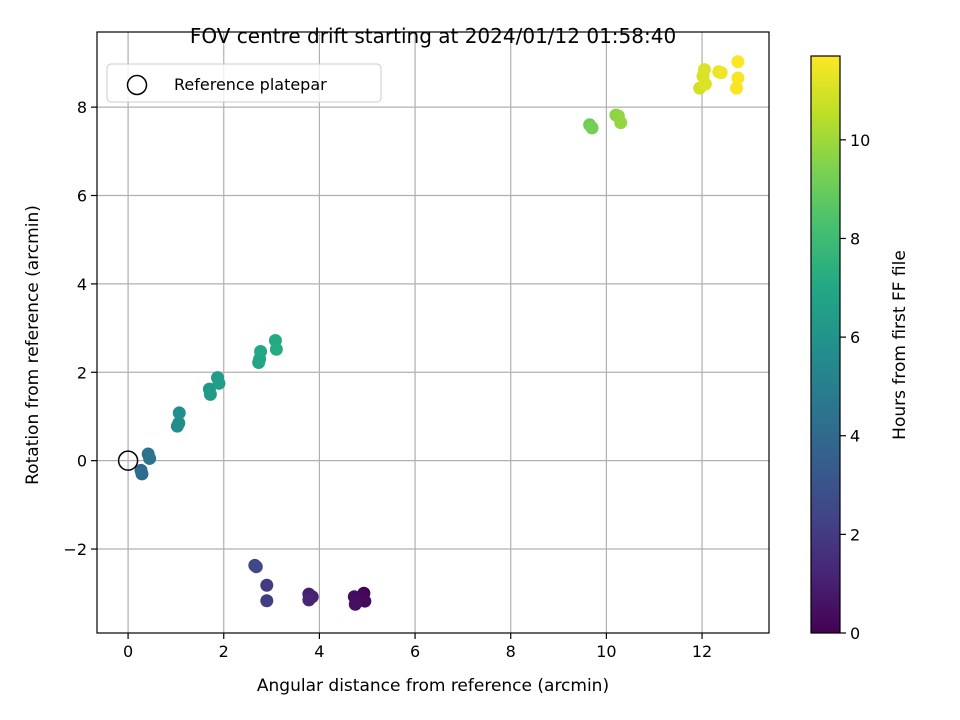  Describe the element at coordinates (511, 651) in the screenshot. I see `x-tick-label: 8` at that location.